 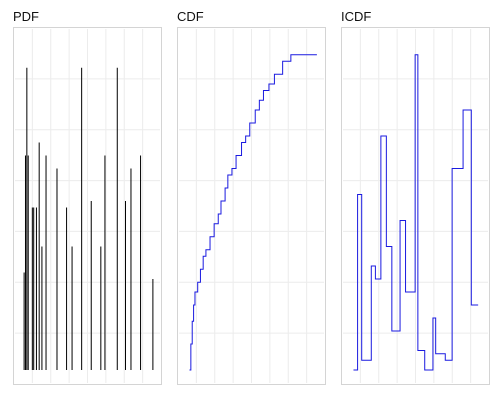 What do you see at coordinates (26, 16) in the screenshot?
I see `pdf-title: PDF` at bounding box center [26, 16].